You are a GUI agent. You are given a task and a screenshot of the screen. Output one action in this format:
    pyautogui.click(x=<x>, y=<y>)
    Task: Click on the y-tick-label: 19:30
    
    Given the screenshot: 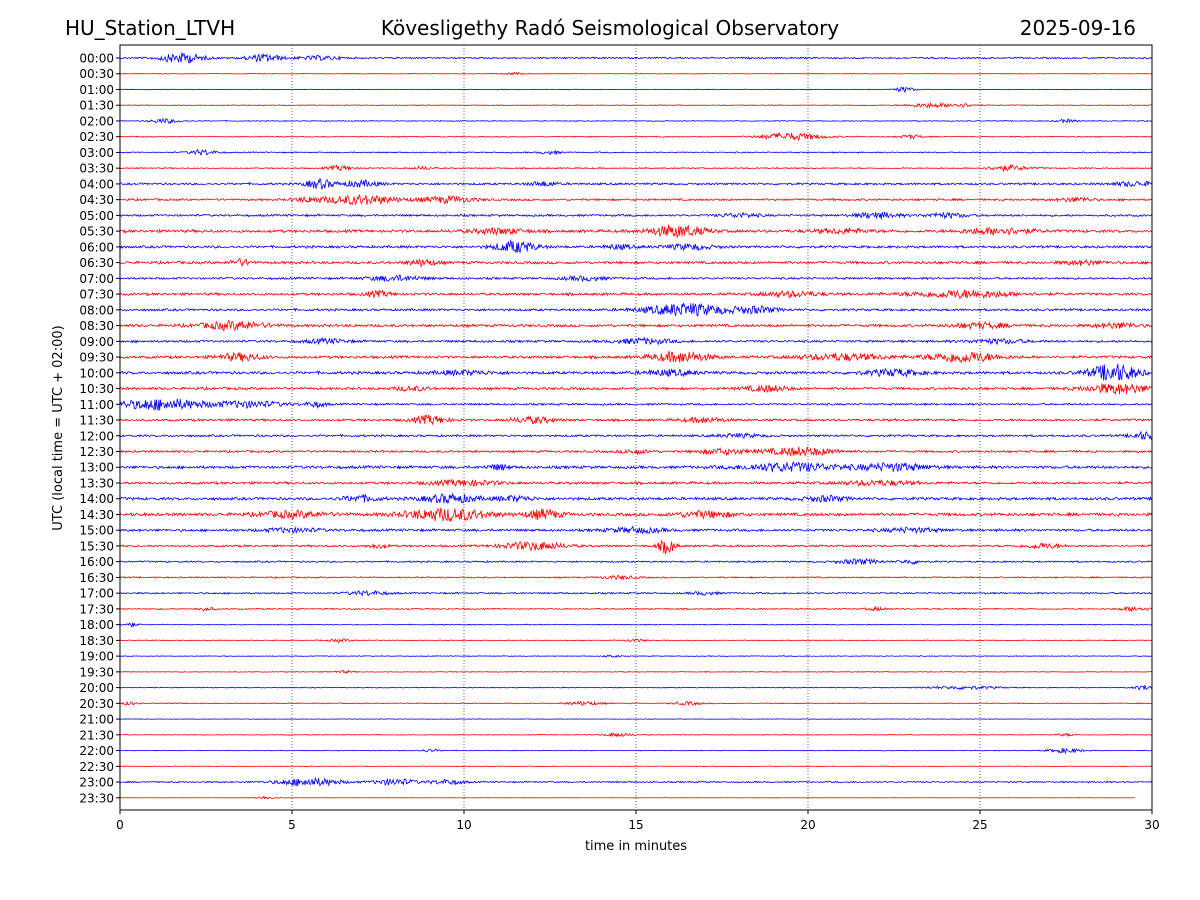 What is the action you would take?
    pyautogui.click(x=96, y=672)
    